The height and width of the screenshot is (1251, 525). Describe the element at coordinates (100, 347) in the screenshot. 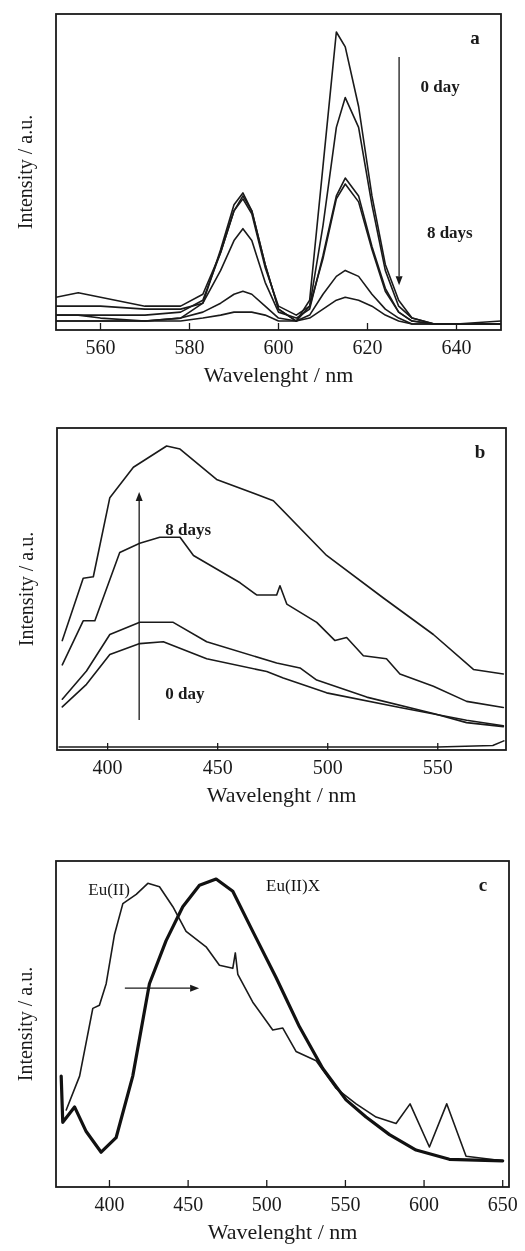

I see `x-tick-label: 560` at that location.